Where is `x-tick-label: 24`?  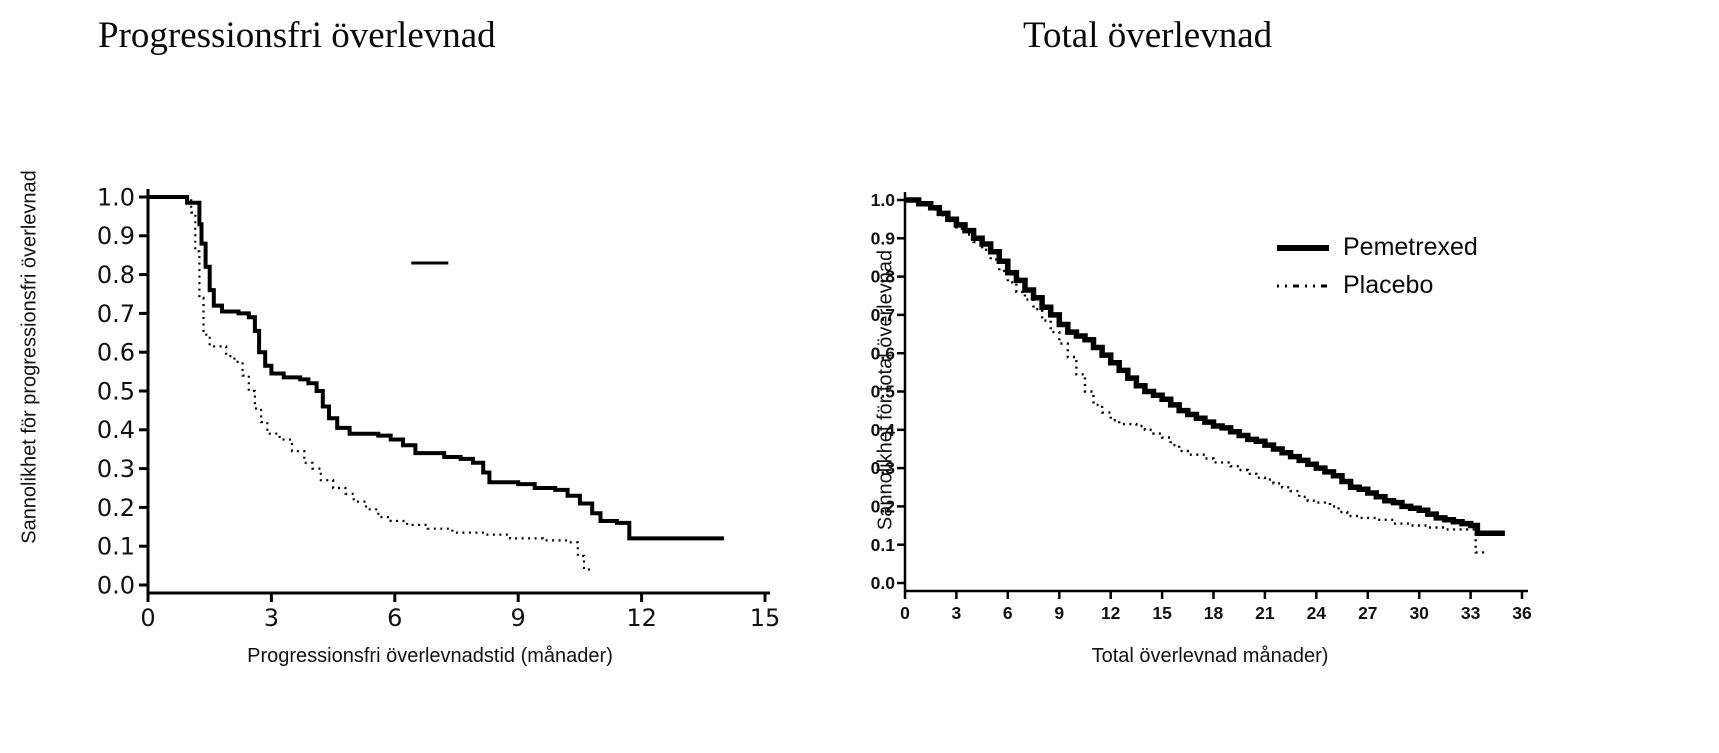
x-tick-label: 24 is located at coordinates (1317, 613).